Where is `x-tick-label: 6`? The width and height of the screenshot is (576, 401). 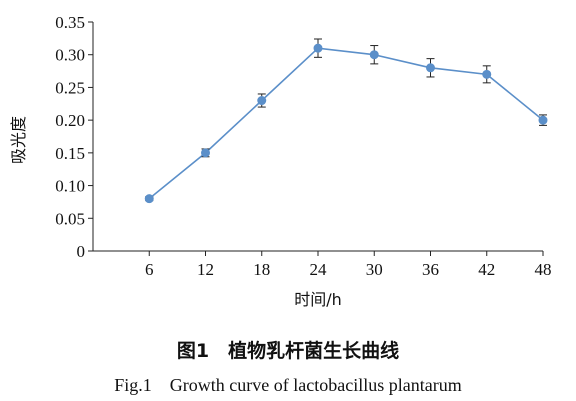
x-tick-label: 6 is located at coordinates (149, 269).